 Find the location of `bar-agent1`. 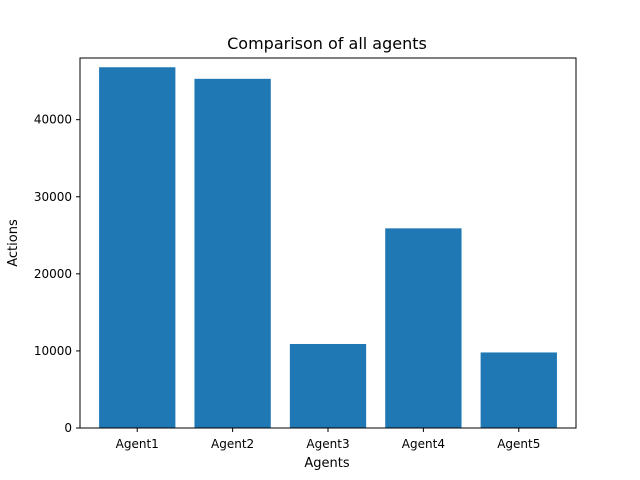

bar-agent1 is located at coordinates (137, 247).